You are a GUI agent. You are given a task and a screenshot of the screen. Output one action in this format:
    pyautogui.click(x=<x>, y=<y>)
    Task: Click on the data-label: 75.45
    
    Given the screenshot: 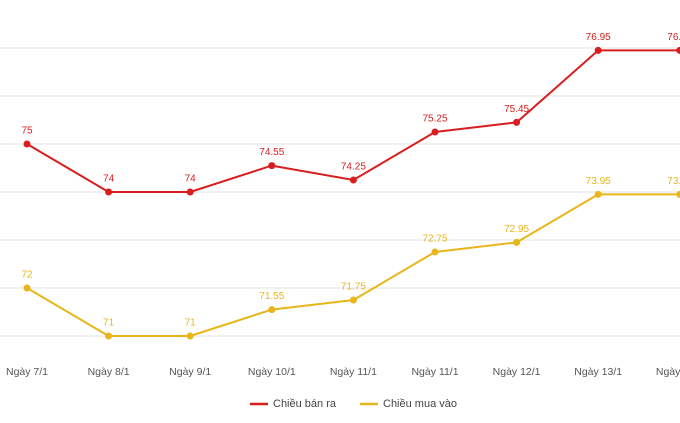 What is the action you would take?
    pyautogui.click(x=516, y=109)
    